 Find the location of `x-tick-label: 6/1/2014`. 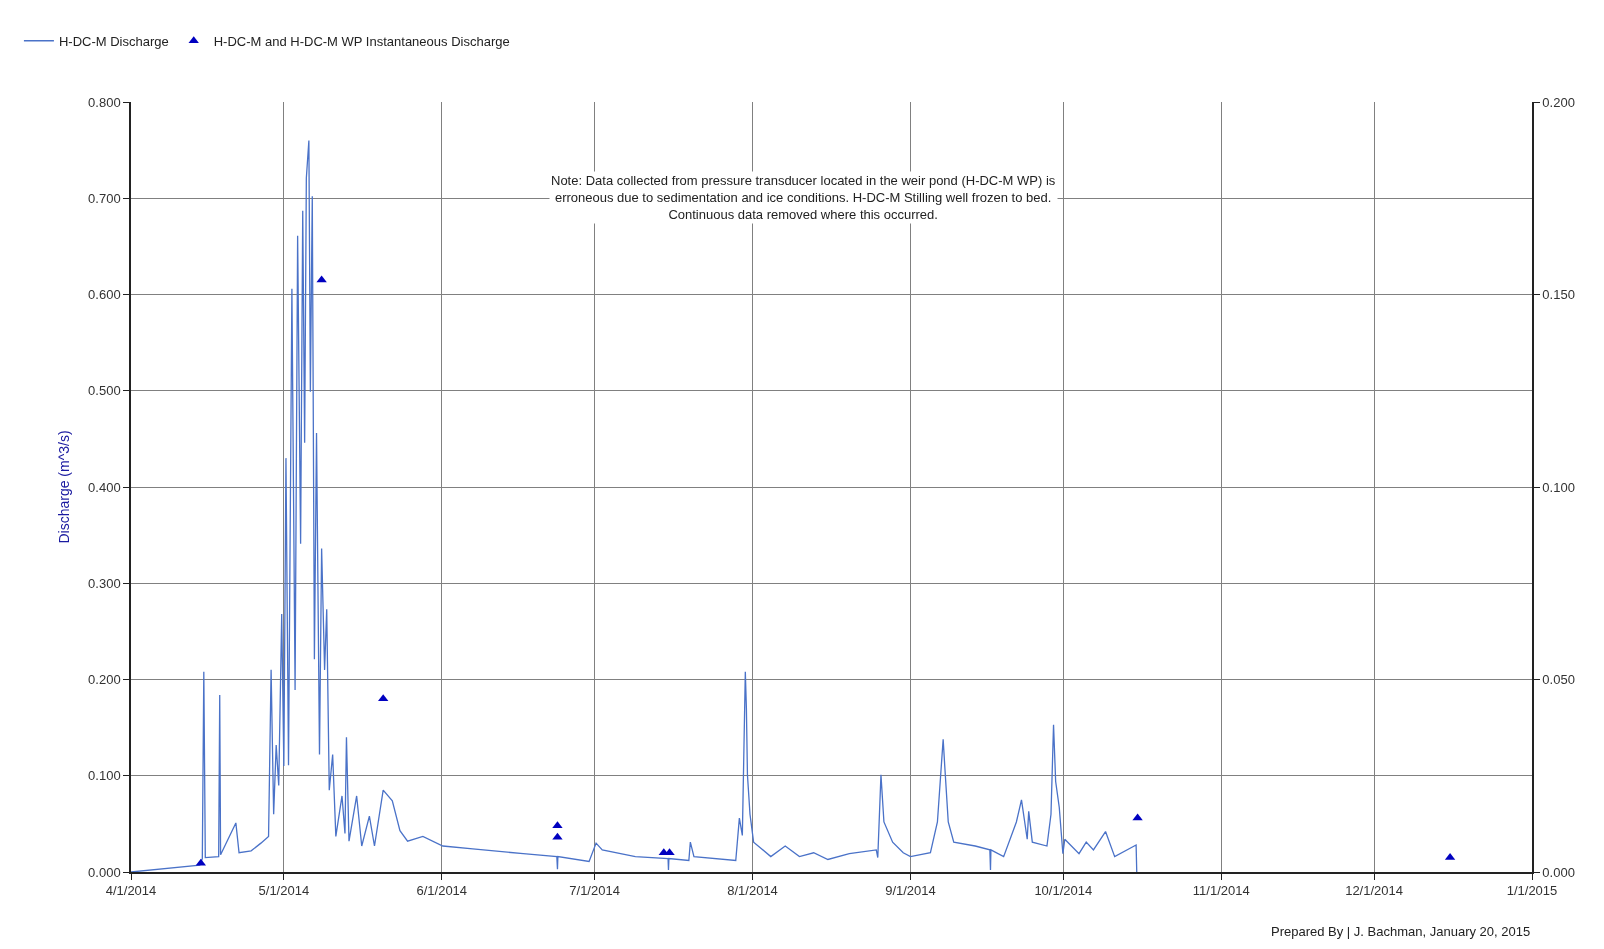

x-tick-label: 6/1/2014 is located at coordinates (442, 891).